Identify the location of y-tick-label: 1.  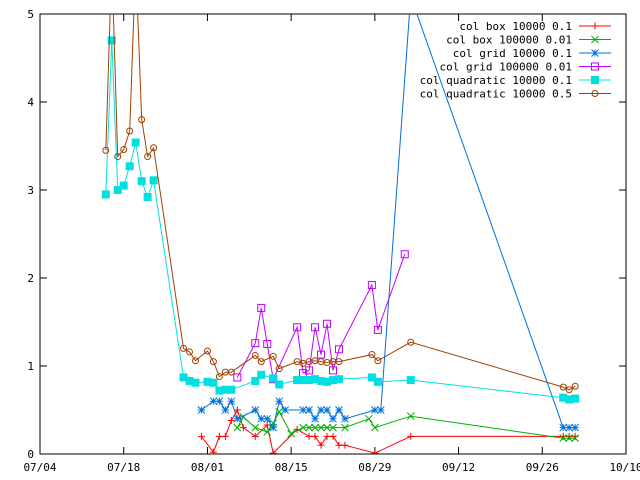
(30, 366).